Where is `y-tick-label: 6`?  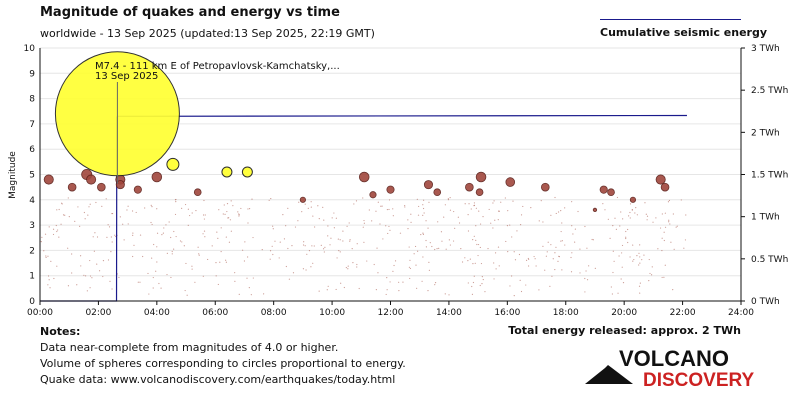
y-tick-label: 6 is located at coordinates (32, 150).